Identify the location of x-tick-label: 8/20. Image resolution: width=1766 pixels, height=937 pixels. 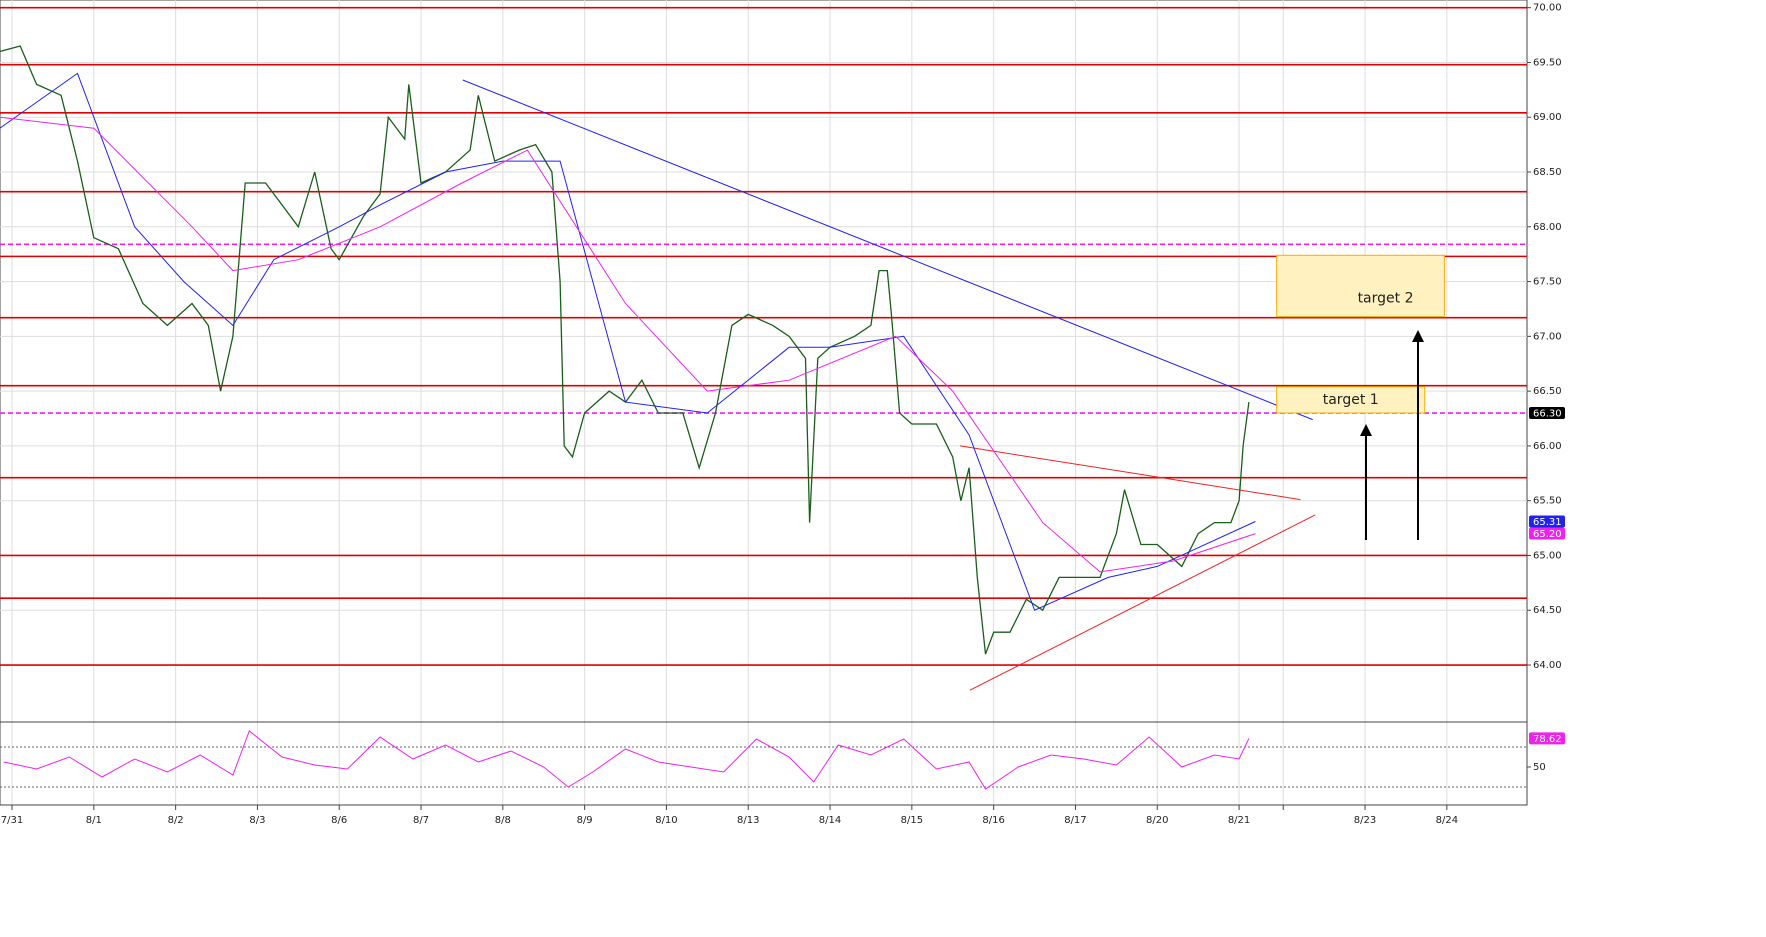
(1157, 820).